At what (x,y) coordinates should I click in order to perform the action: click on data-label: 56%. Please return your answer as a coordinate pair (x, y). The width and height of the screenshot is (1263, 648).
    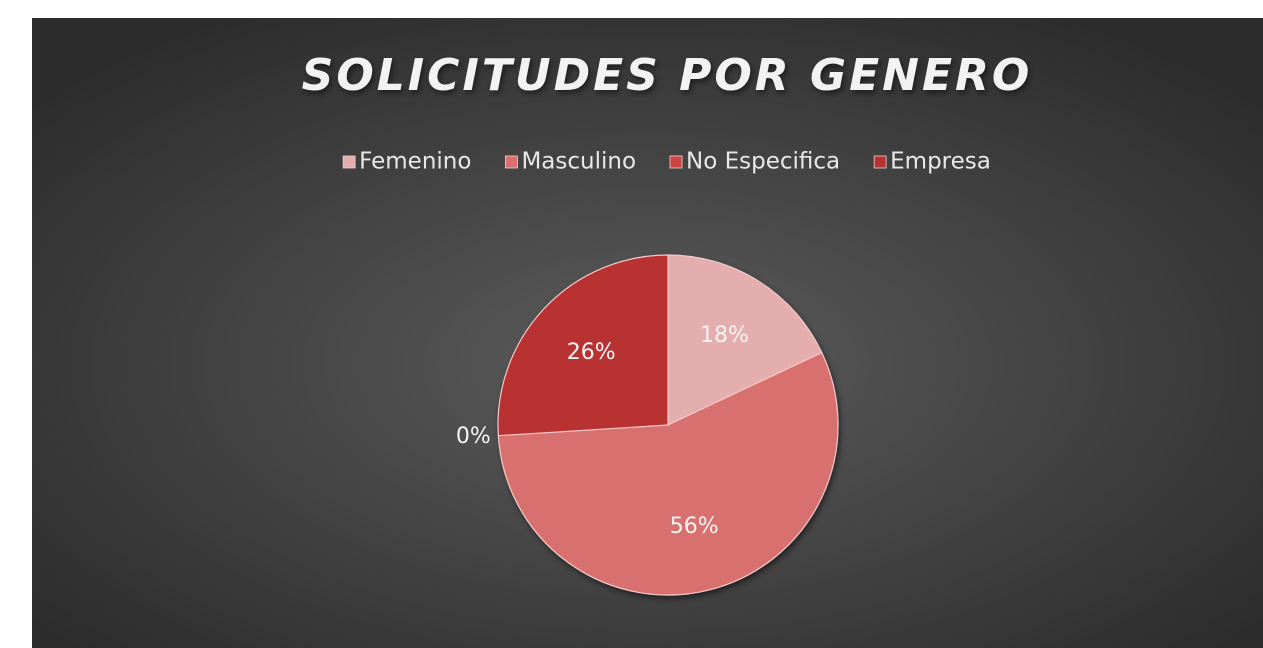
    Looking at the image, I should click on (694, 526).